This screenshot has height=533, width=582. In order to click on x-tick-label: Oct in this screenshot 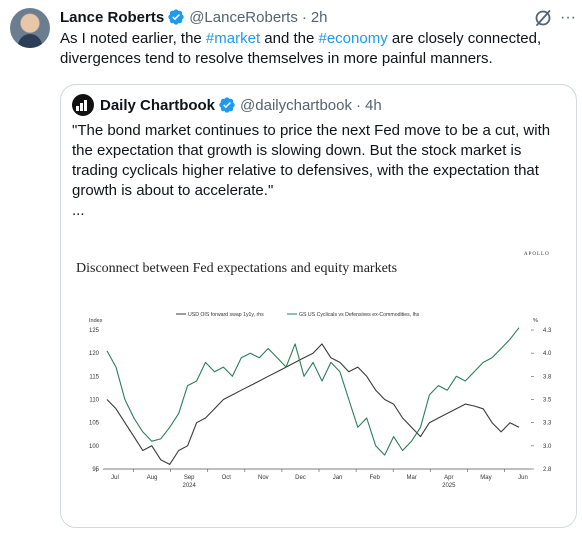, I will do `click(227, 478)`.